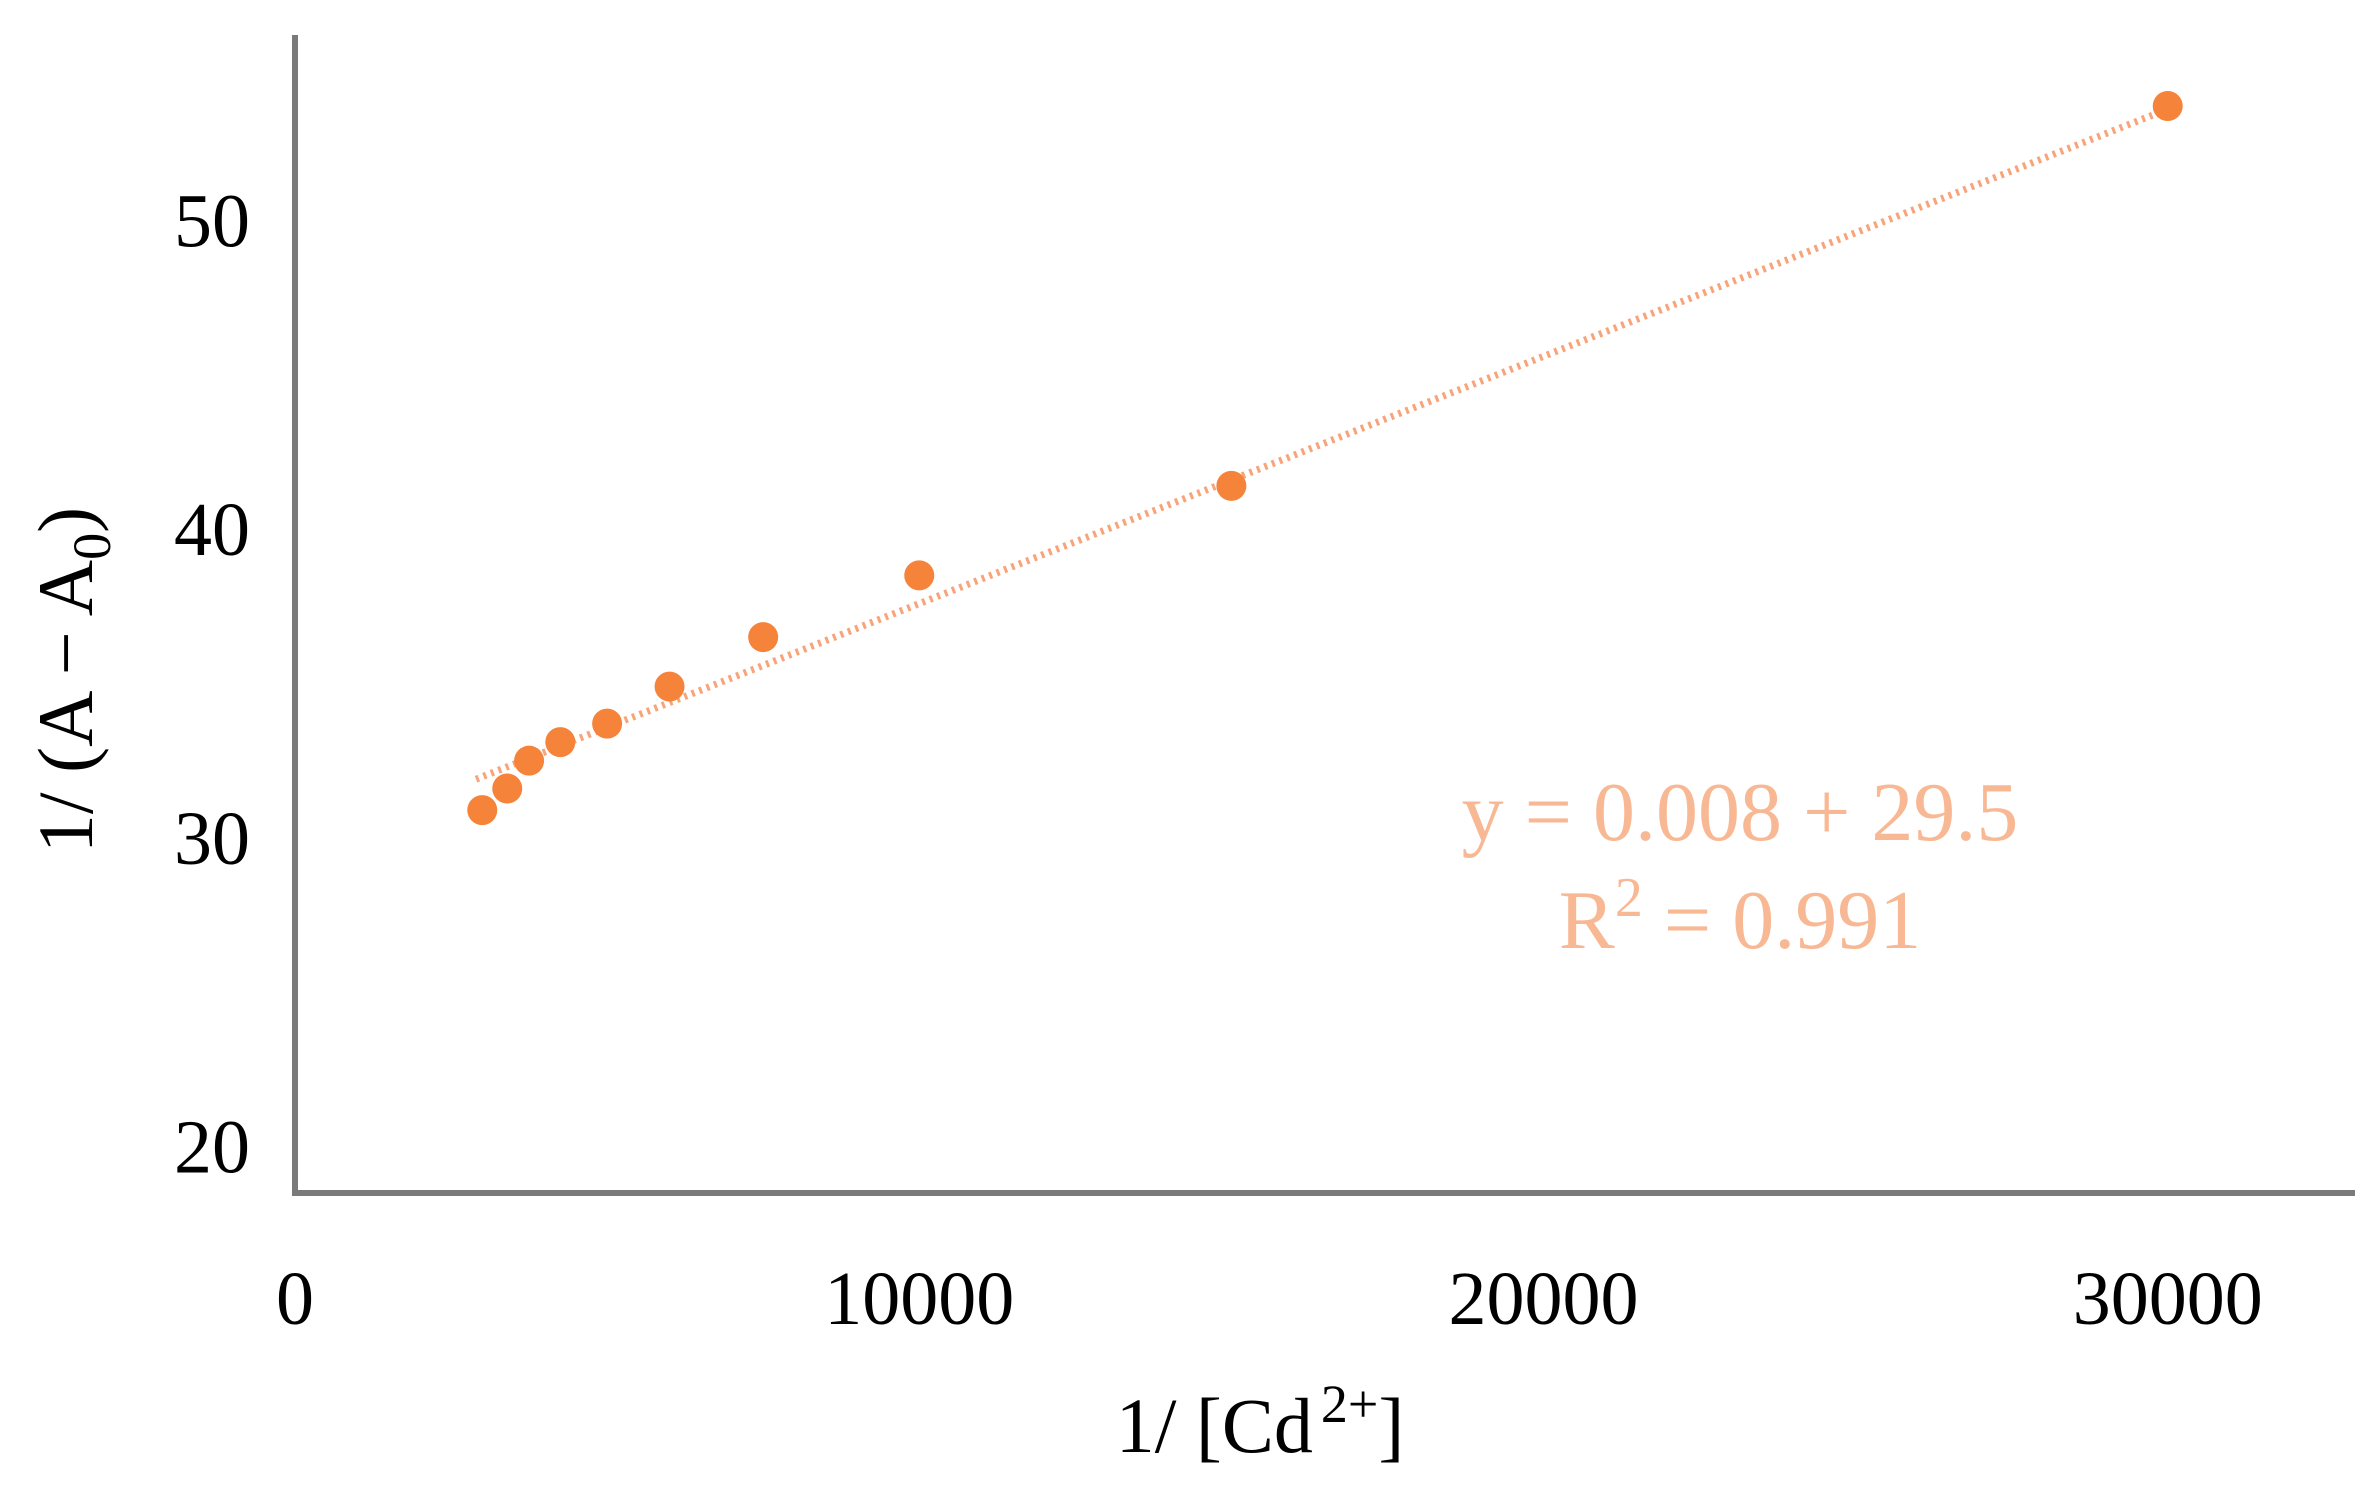  What do you see at coordinates (1269, 1299) in the screenshot?
I see `x-tick-labels: 0 10000 20000 30000` at bounding box center [1269, 1299].